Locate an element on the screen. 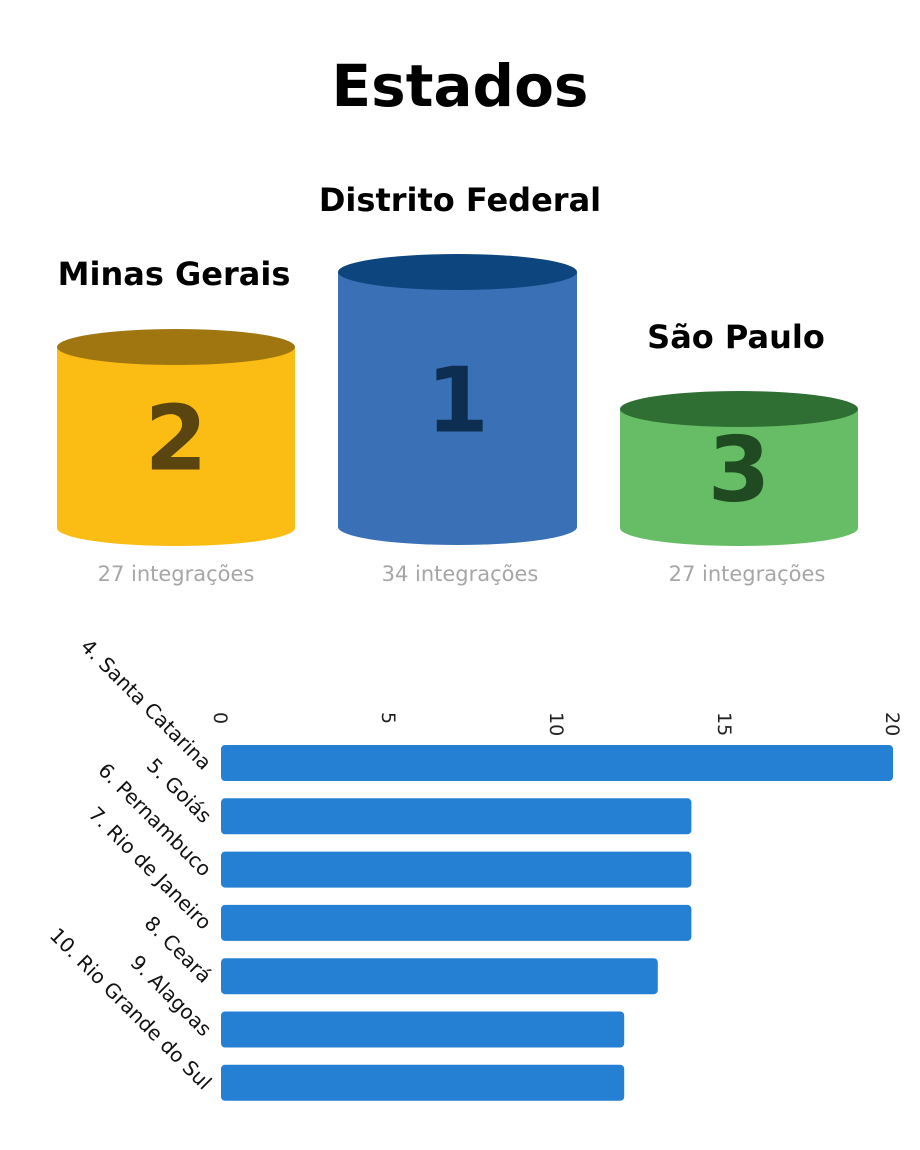  category-label: 4. Santa Catarina is located at coordinates (146, 704).